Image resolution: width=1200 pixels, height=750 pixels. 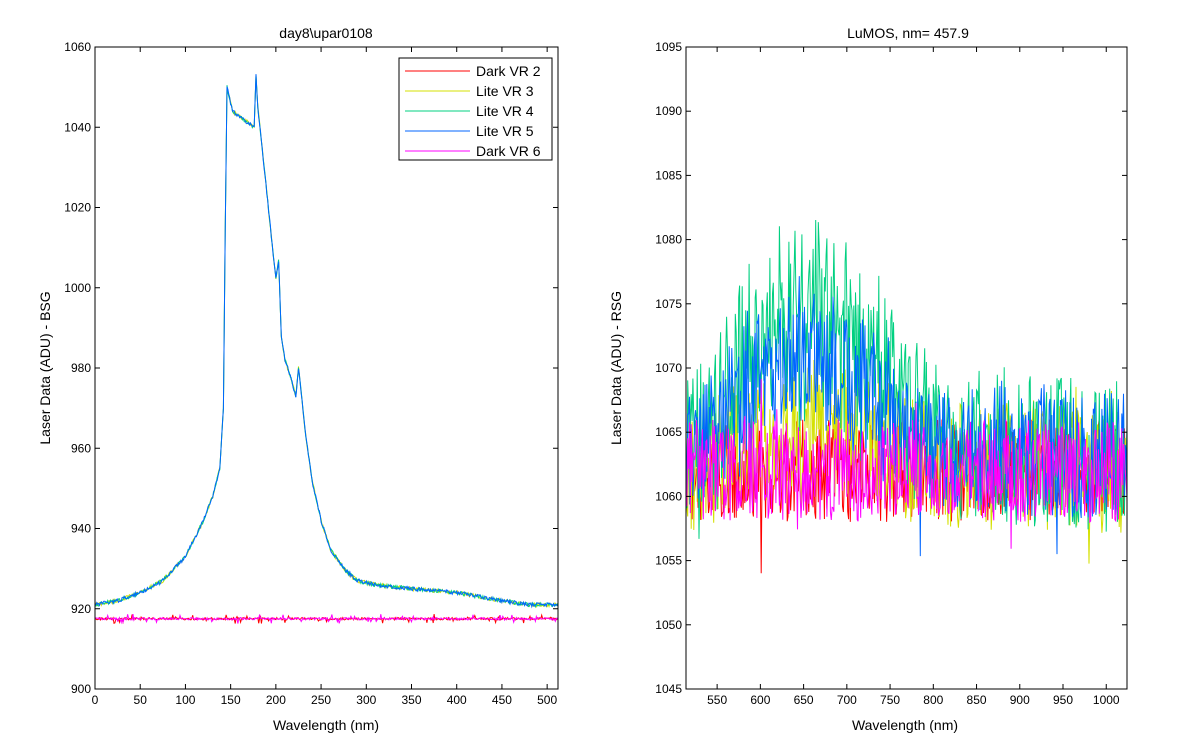 What do you see at coordinates (905, 725) in the screenshot?
I see `right-x-axis-label: Wavelength (nm)` at bounding box center [905, 725].